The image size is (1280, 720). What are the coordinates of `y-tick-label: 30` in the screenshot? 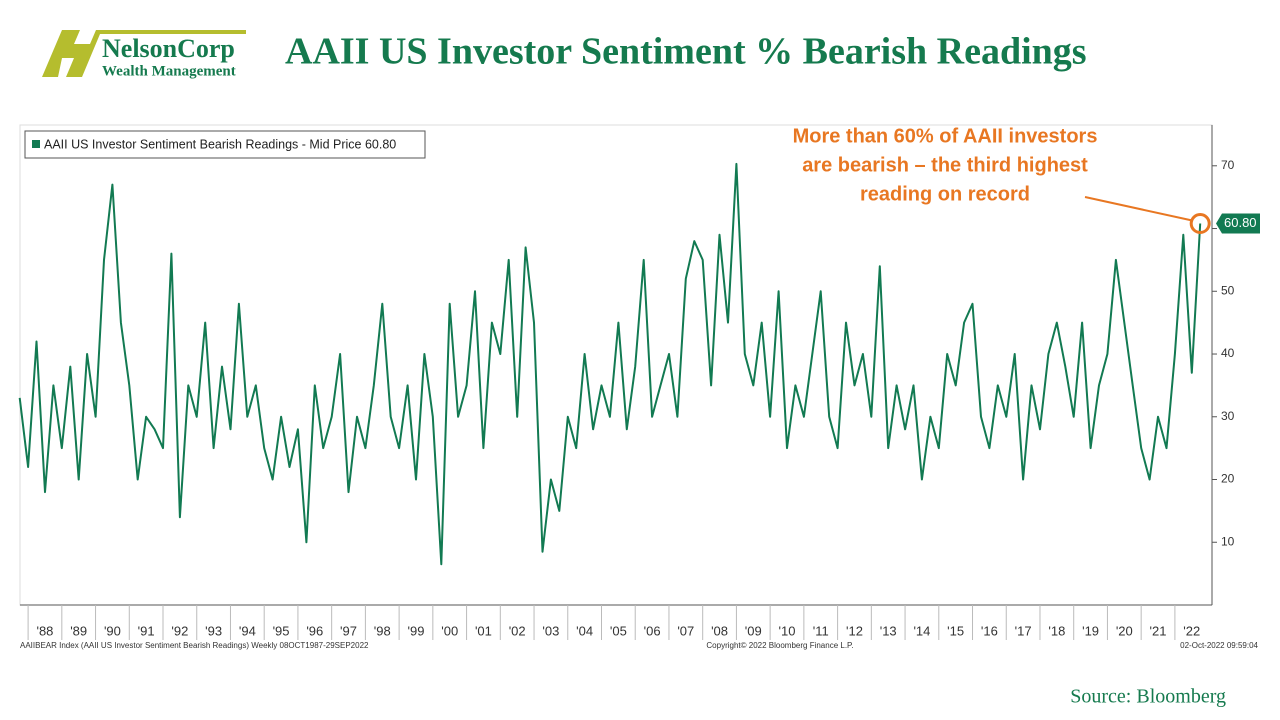 It's located at (1228, 416).